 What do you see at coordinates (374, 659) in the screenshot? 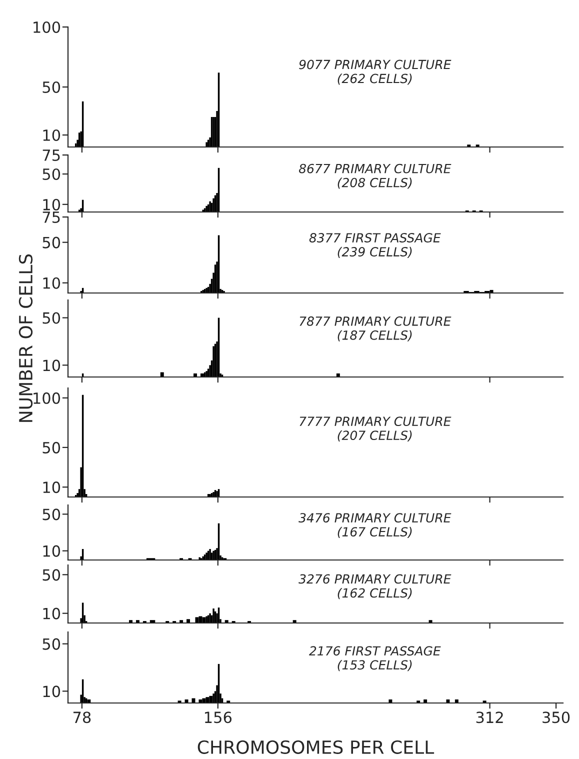
I see `text: 2176 FIRST PASSAGE (153 CELLS)` at bounding box center [374, 659].